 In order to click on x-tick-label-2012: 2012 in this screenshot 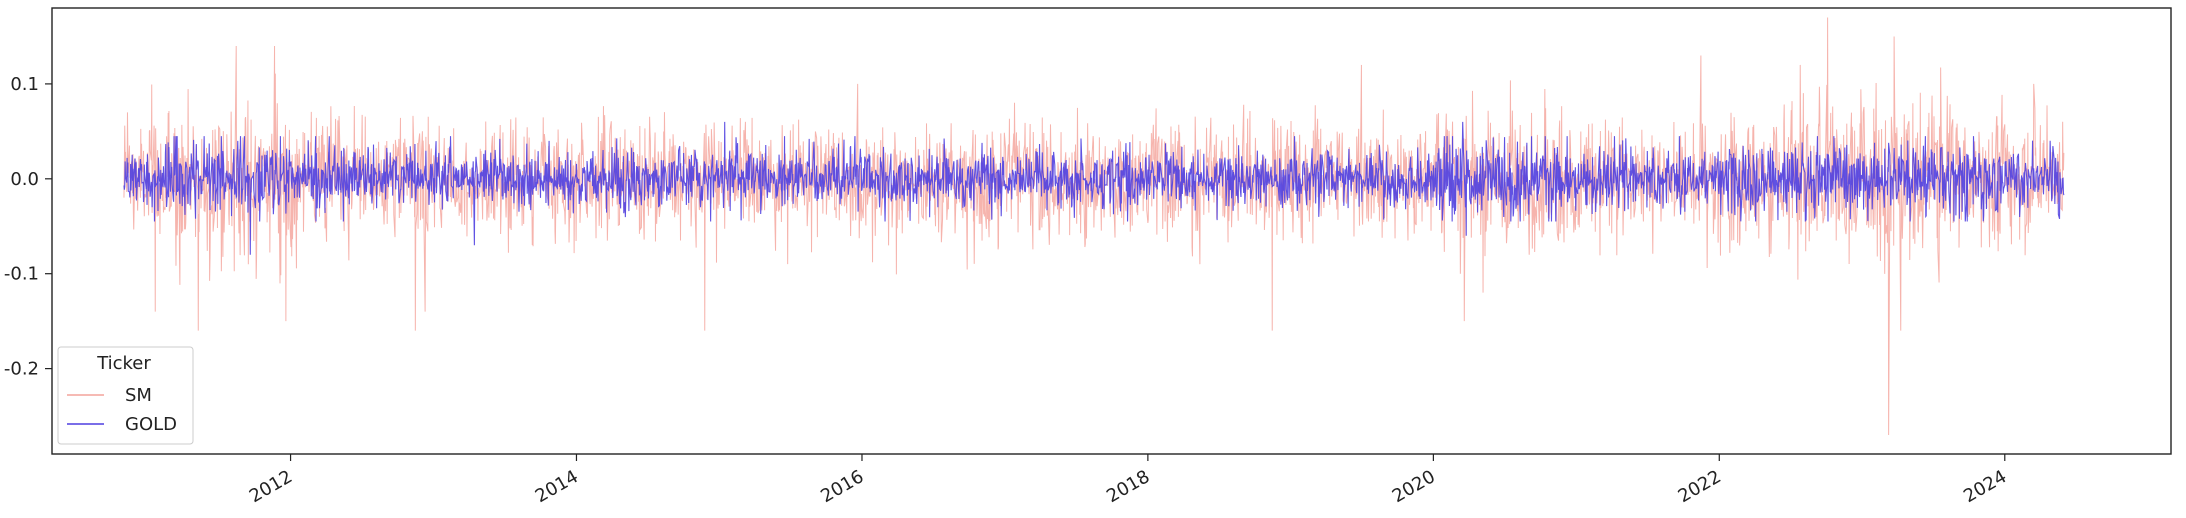, I will do `click(271, 486)`.